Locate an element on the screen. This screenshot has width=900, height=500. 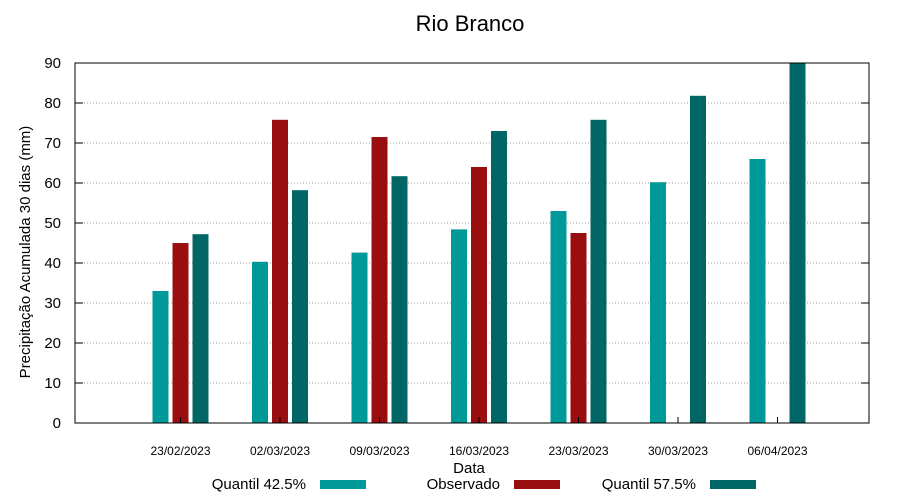
y-axis-label: Precipitação Acumulada 30 dias (mm) is located at coordinates (25, 252).